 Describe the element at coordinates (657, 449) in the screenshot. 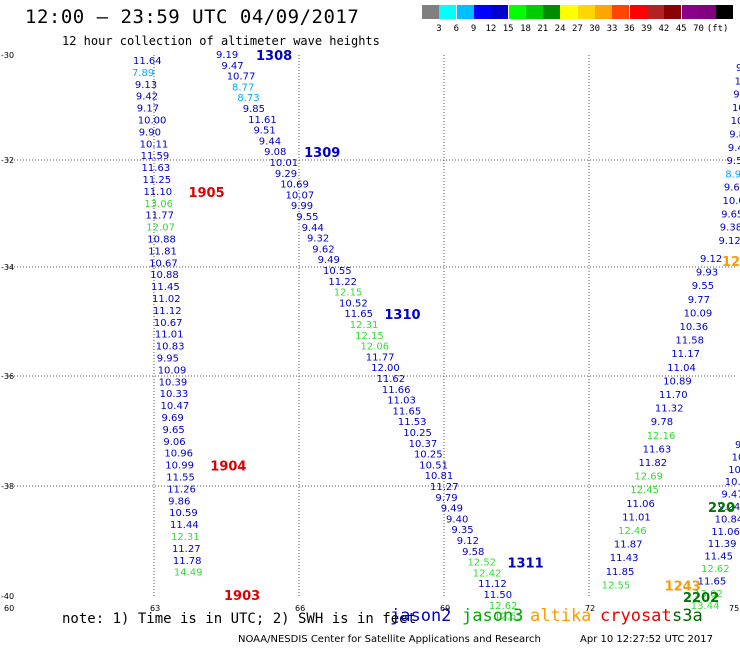

I see `wave-height-value: 11.63` at that location.